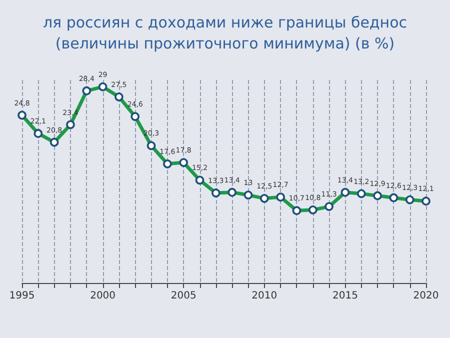 This screenshot has width=450, height=338. What do you see at coordinates (225, 23) in the screenshot?
I see `chart-title: ля россиян с доходами ниже границы беднос` at bounding box center [225, 23].